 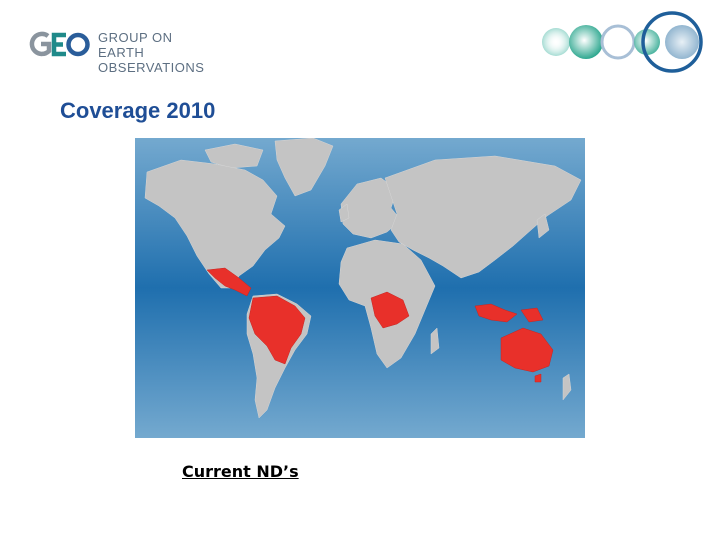 I want to click on page-title: Coverage 2010, so click(x=138, y=110).